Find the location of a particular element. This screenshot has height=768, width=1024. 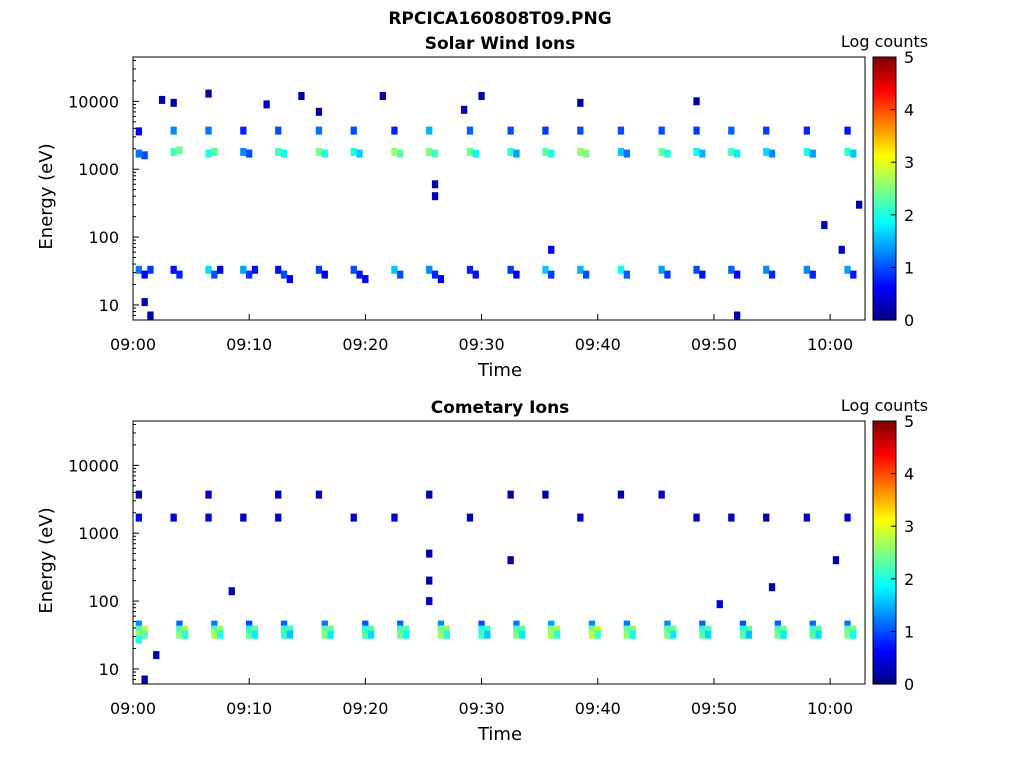

figure-title: RPCICA160808T09.PNG is located at coordinates (499, 19).